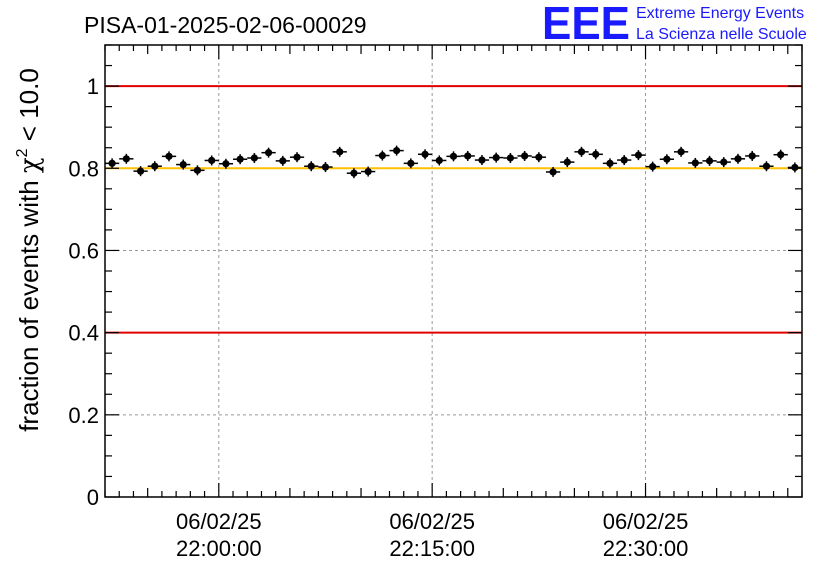 The height and width of the screenshot is (572, 836). I want to click on y-tick-label-3: 0.6, so click(83, 250).